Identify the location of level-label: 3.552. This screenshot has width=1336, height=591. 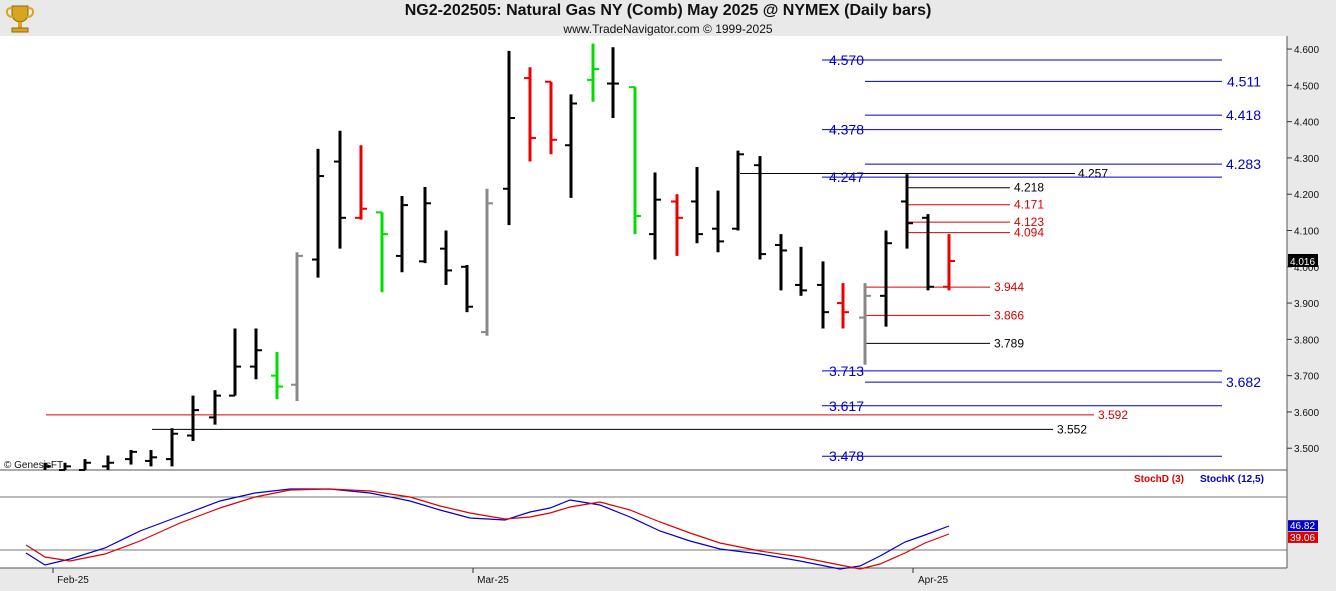
(1072, 429).